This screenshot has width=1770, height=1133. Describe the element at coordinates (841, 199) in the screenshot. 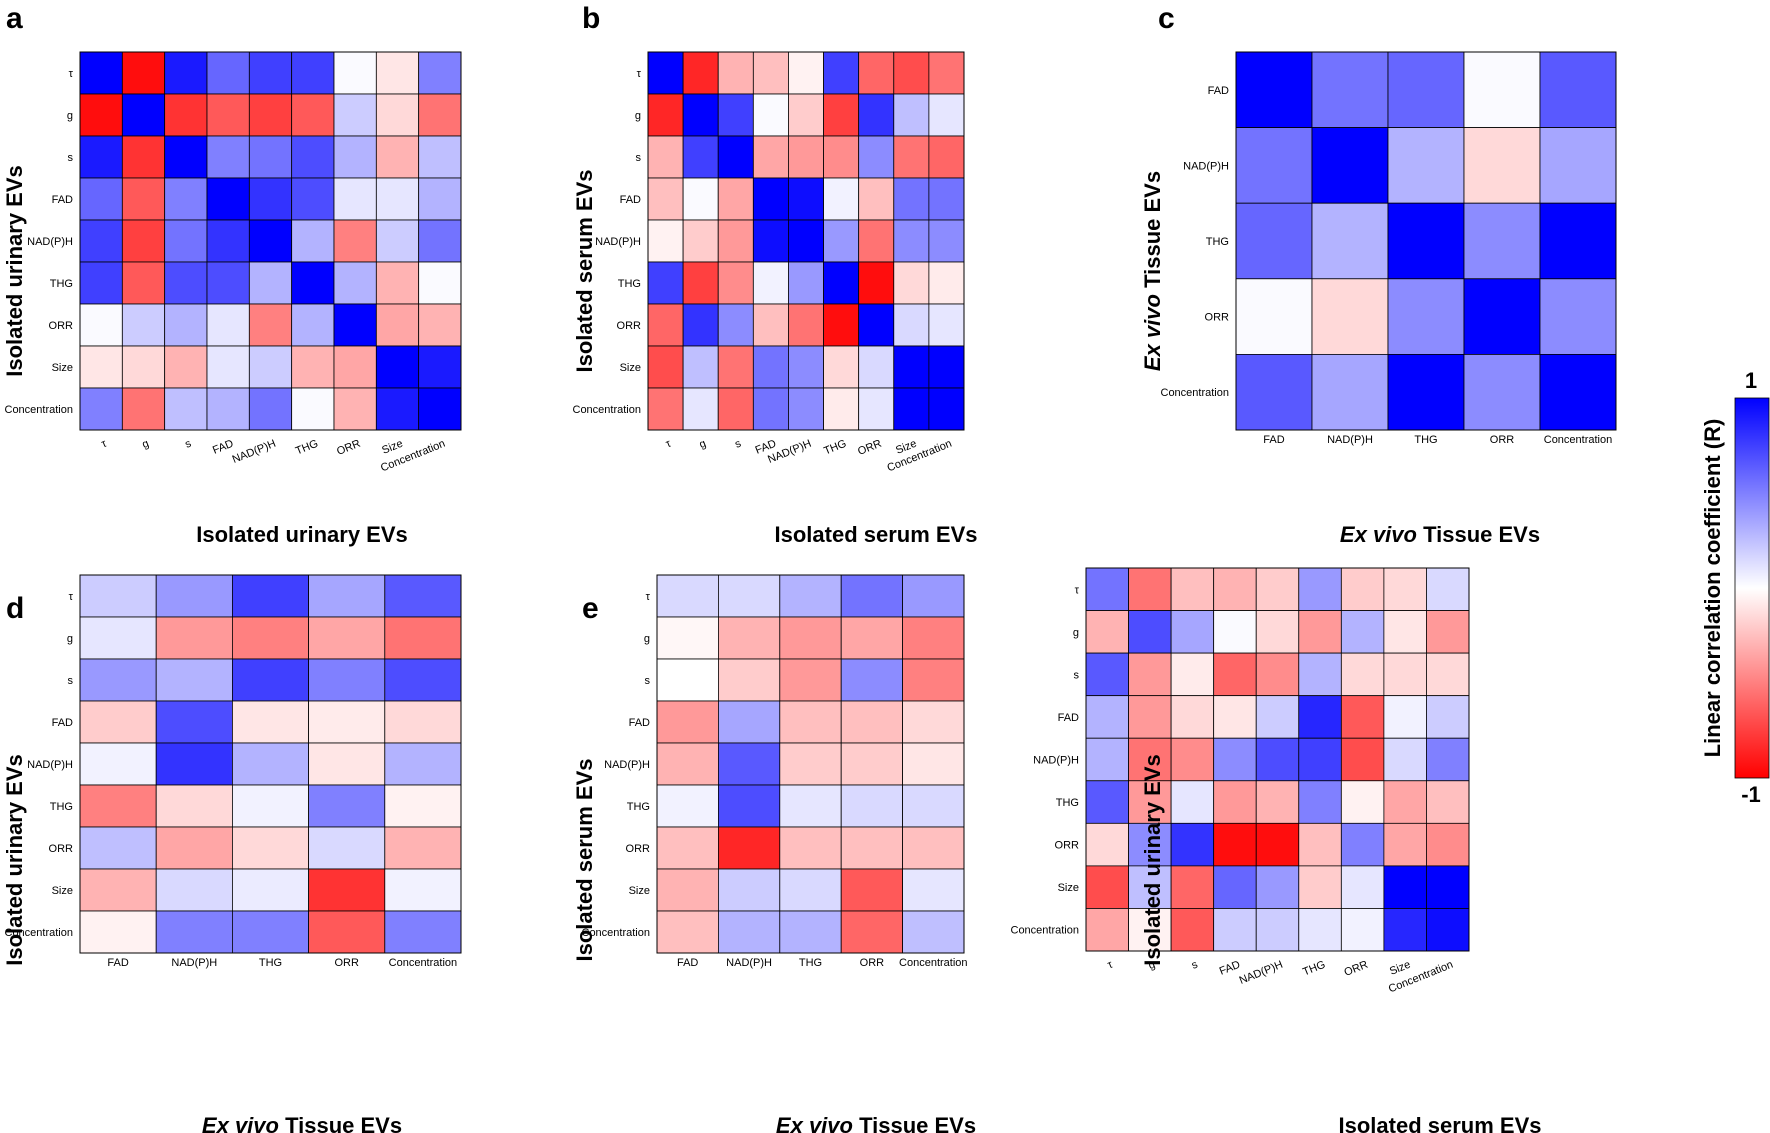

I see `heatmap-cell-fad-thg` at that location.